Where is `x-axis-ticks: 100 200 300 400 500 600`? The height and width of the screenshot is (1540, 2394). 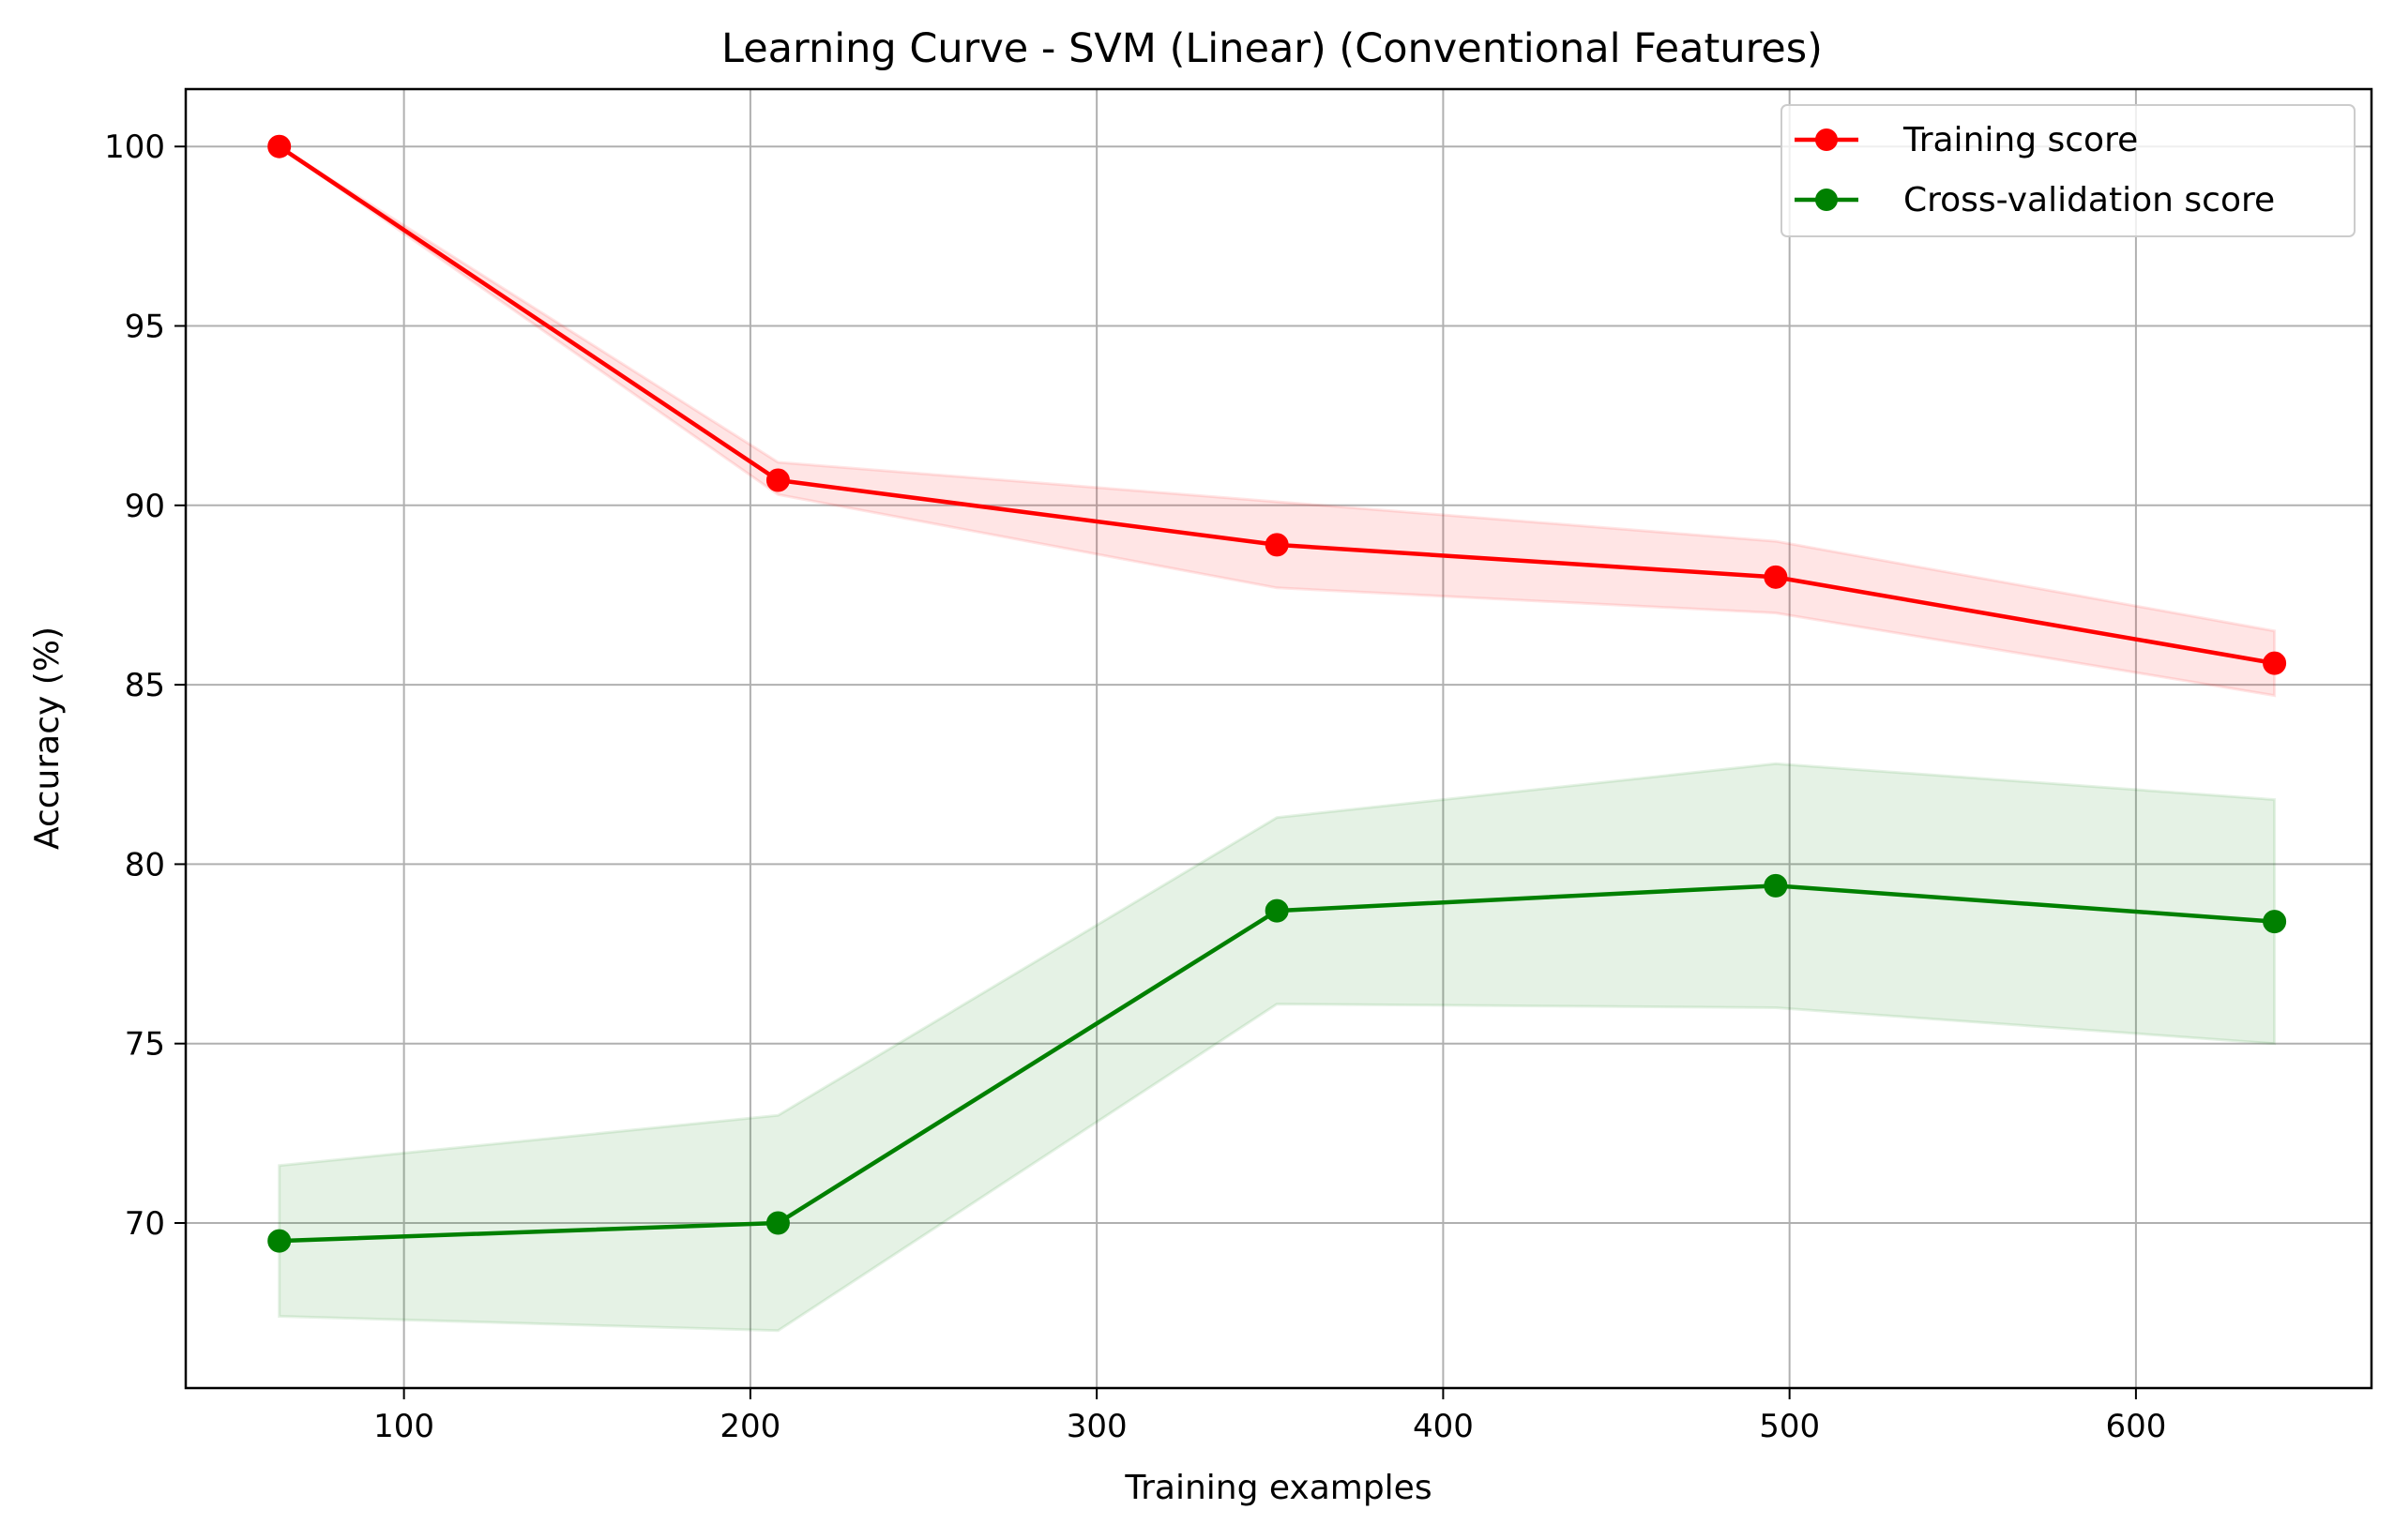
x-axis-ticks: 100 200 300 400 500 600 is located at coordinates (1269, 1416).